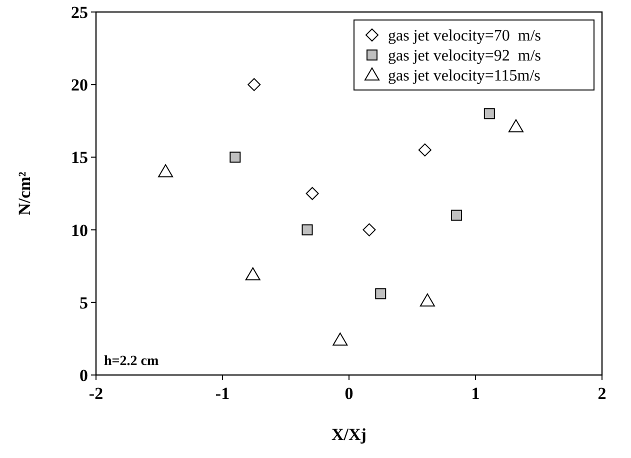 The width and height of the screenshot is (631, 458). I want to click on x-tick-label: 2, so click(602, 393).